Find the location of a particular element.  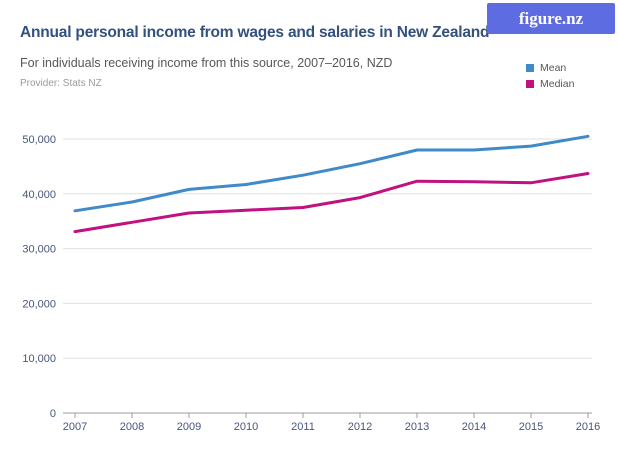

x-tick-label: 2007 is located at coordinates (75, 427).